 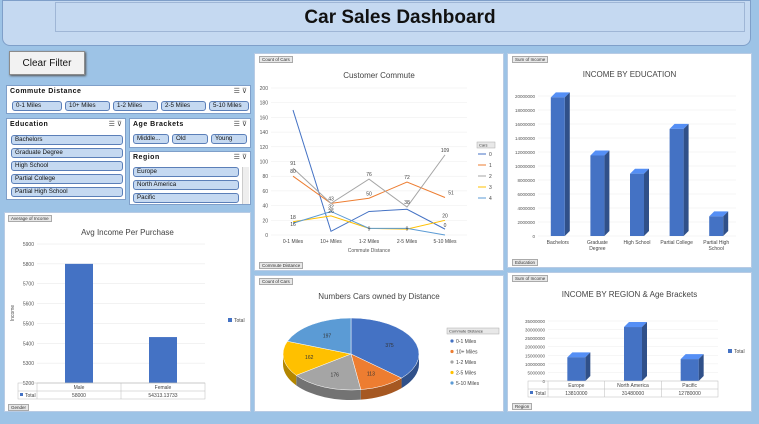 What do you see at coordinates (281, 265) in the screenshot?
I see `field-button-commute-distance: Commute Distance` at bounding box center [281, 265].